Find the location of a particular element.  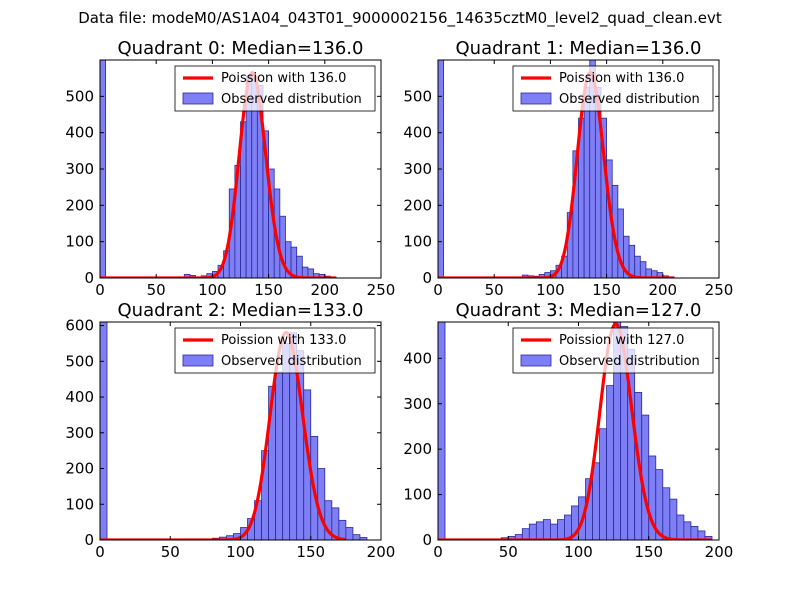

legend: Poission with 133.0 Observed distribution is located at coordinates (275, 350).